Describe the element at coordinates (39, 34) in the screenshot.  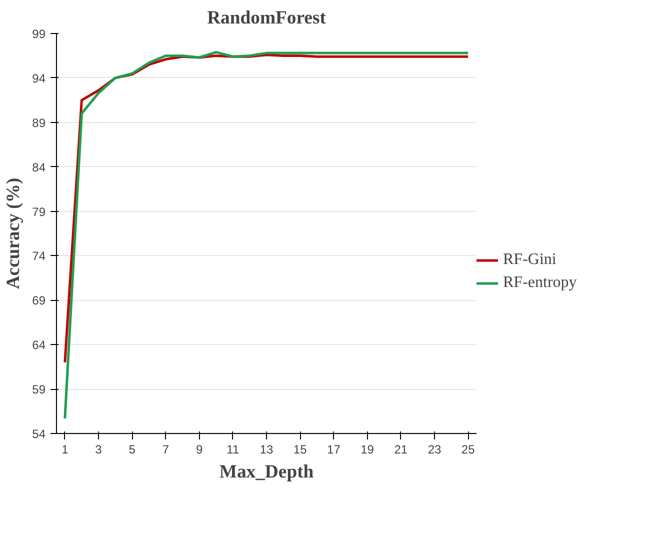
I see `y-tick-label: 99` at that location.